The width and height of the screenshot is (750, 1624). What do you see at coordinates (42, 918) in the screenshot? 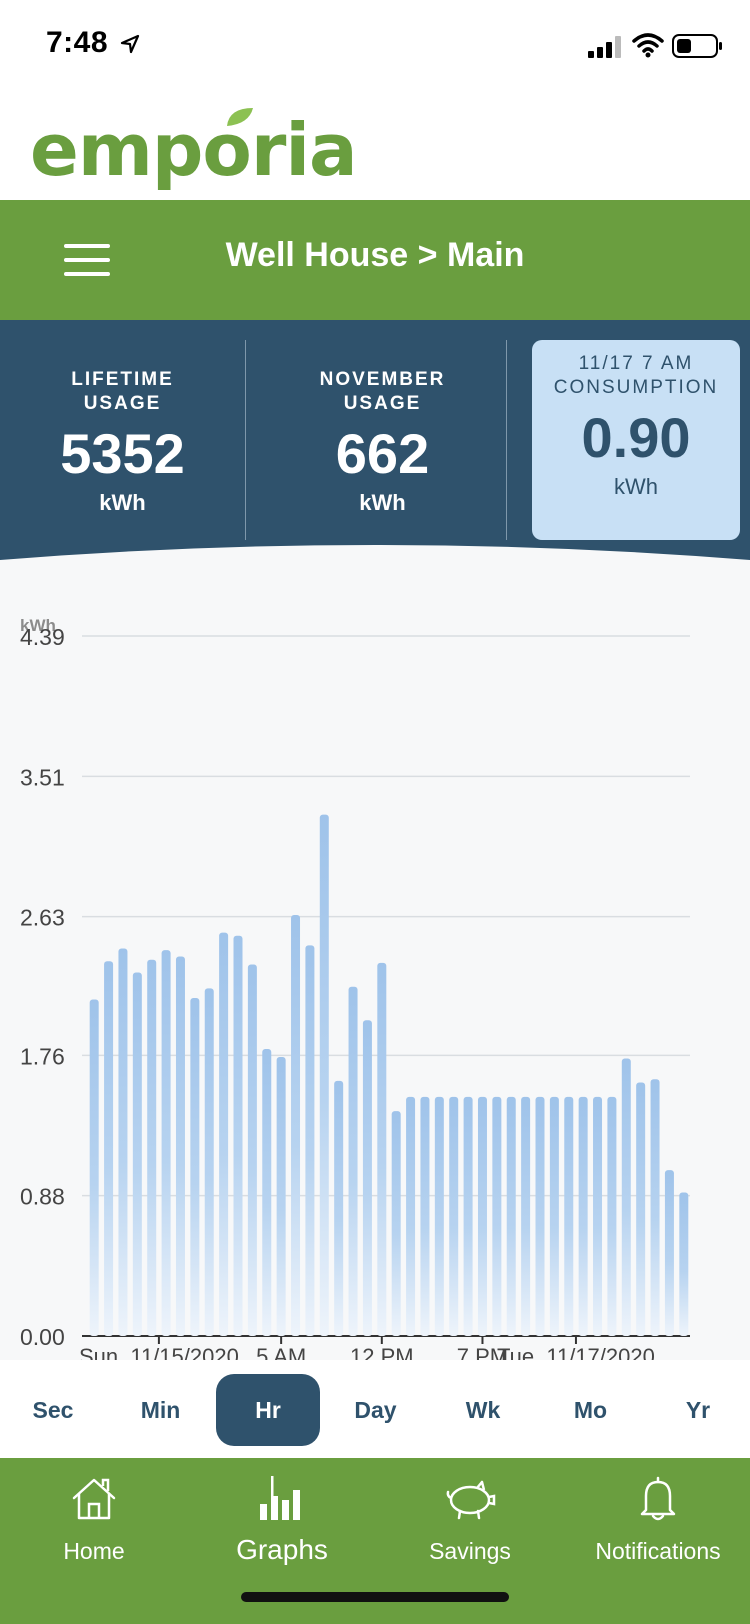
I see `y-tick-label: 2.63` at bounding box center [42, 918].